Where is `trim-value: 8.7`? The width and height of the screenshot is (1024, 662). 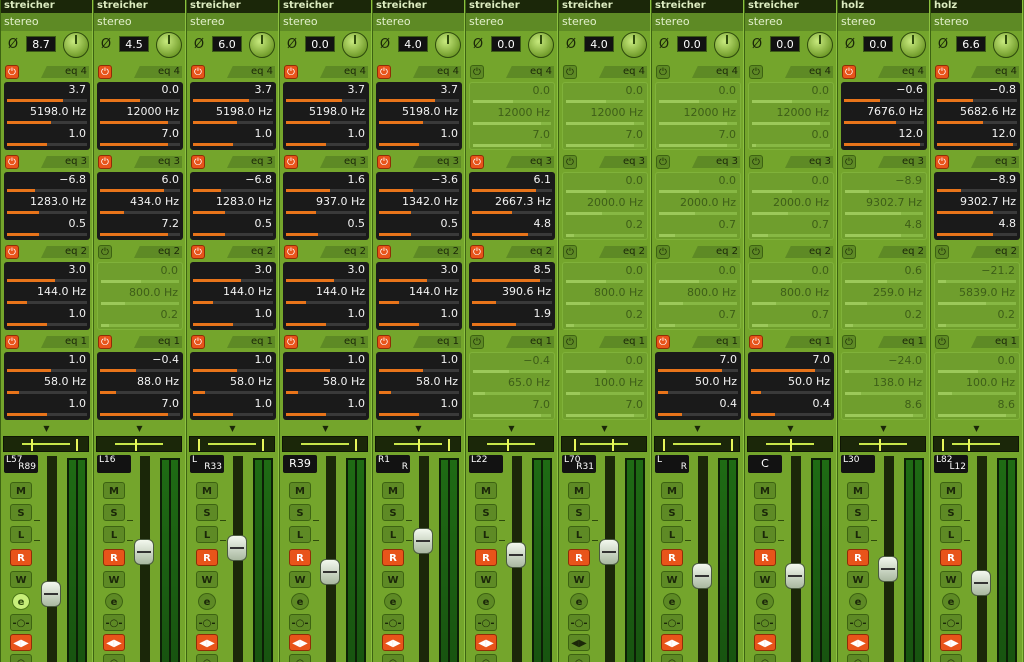
trim-value: 8.7 is located at coordinates (41, 44).